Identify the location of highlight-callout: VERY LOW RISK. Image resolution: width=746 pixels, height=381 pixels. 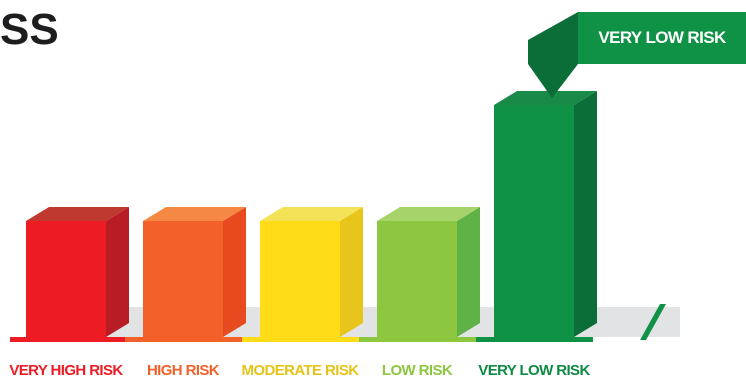
(637, 55).